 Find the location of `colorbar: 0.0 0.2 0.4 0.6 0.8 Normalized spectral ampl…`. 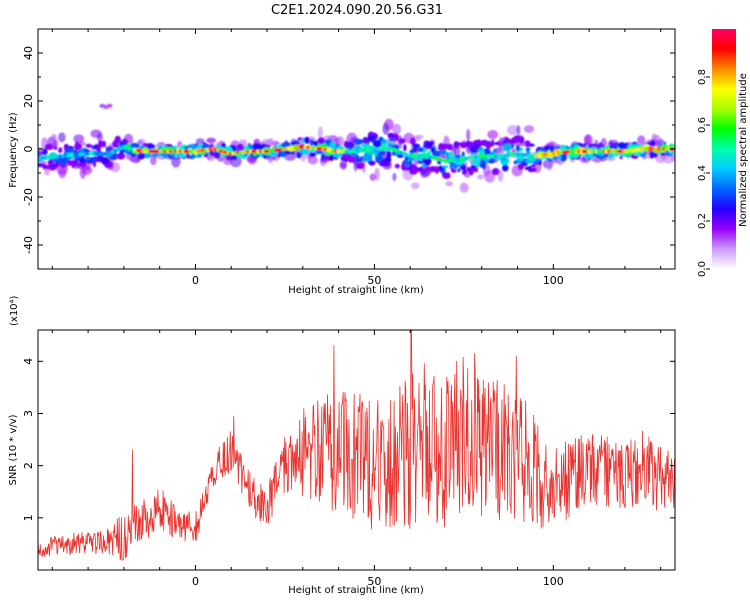

colorbar: 0.0 0.2 0.4 0.6 0.8 Normalized spectral ampl… is located at coordinates (723, 153).